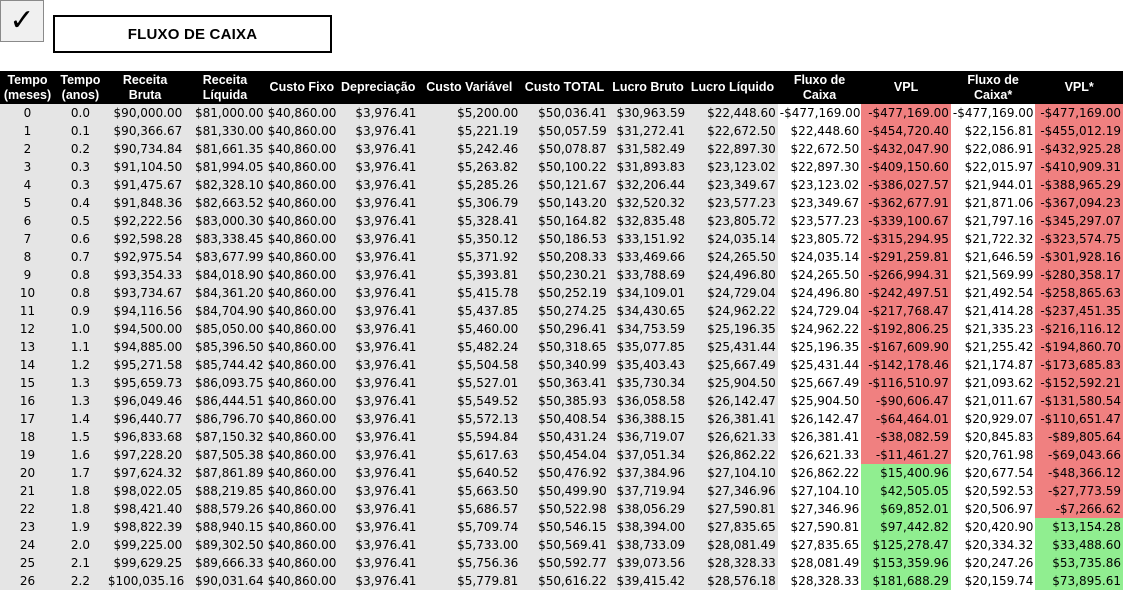 The image size is (1132, 596). I want to click on col-custo-total-cell: $50,208.33, so click(564, 257).